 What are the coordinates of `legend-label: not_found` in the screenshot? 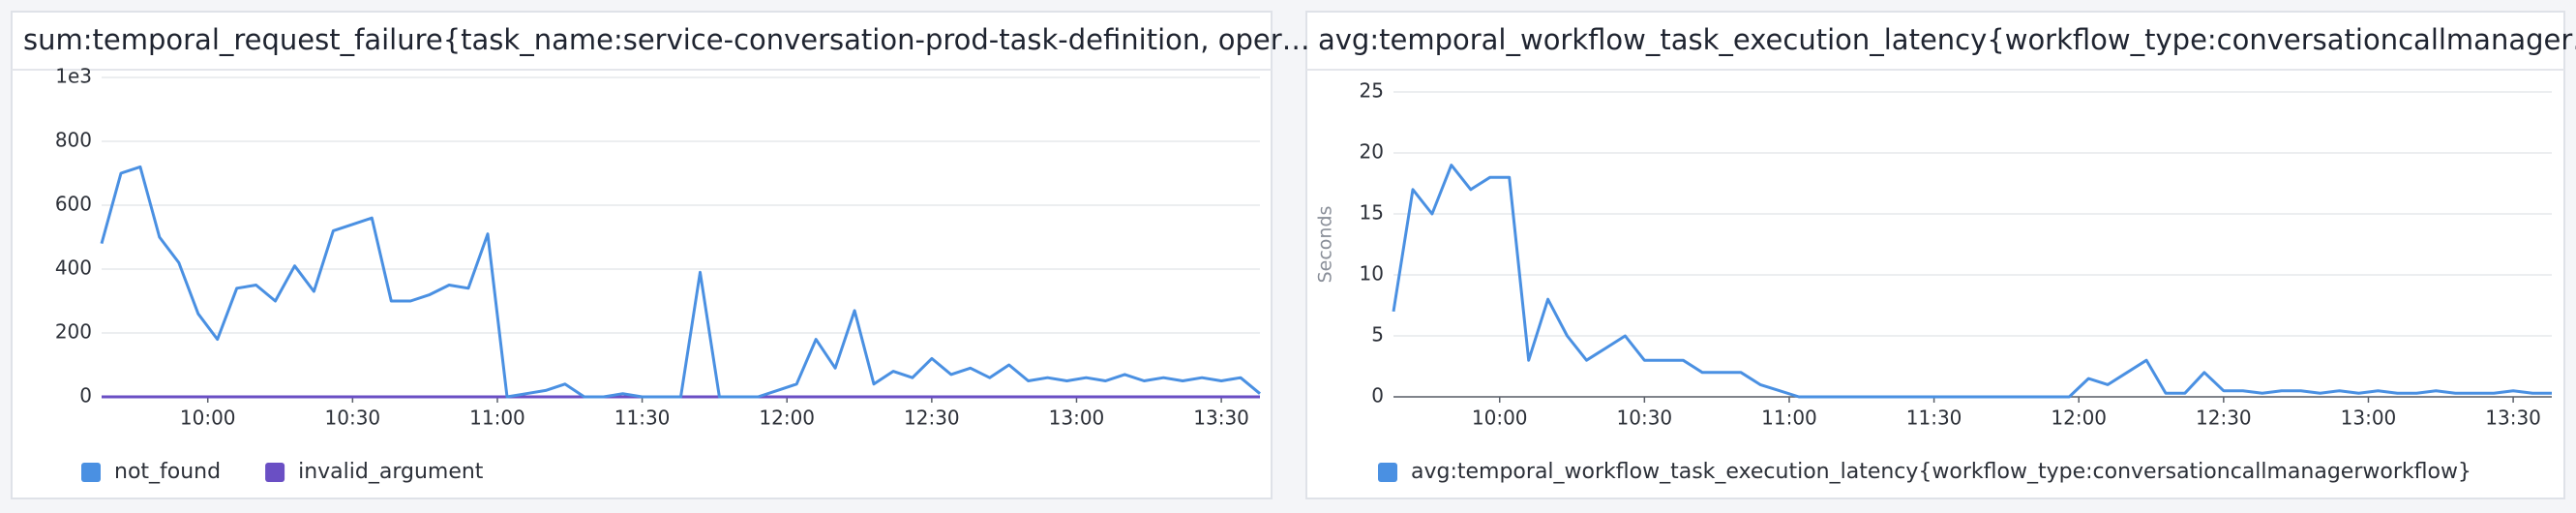 It's located at (167, 472).